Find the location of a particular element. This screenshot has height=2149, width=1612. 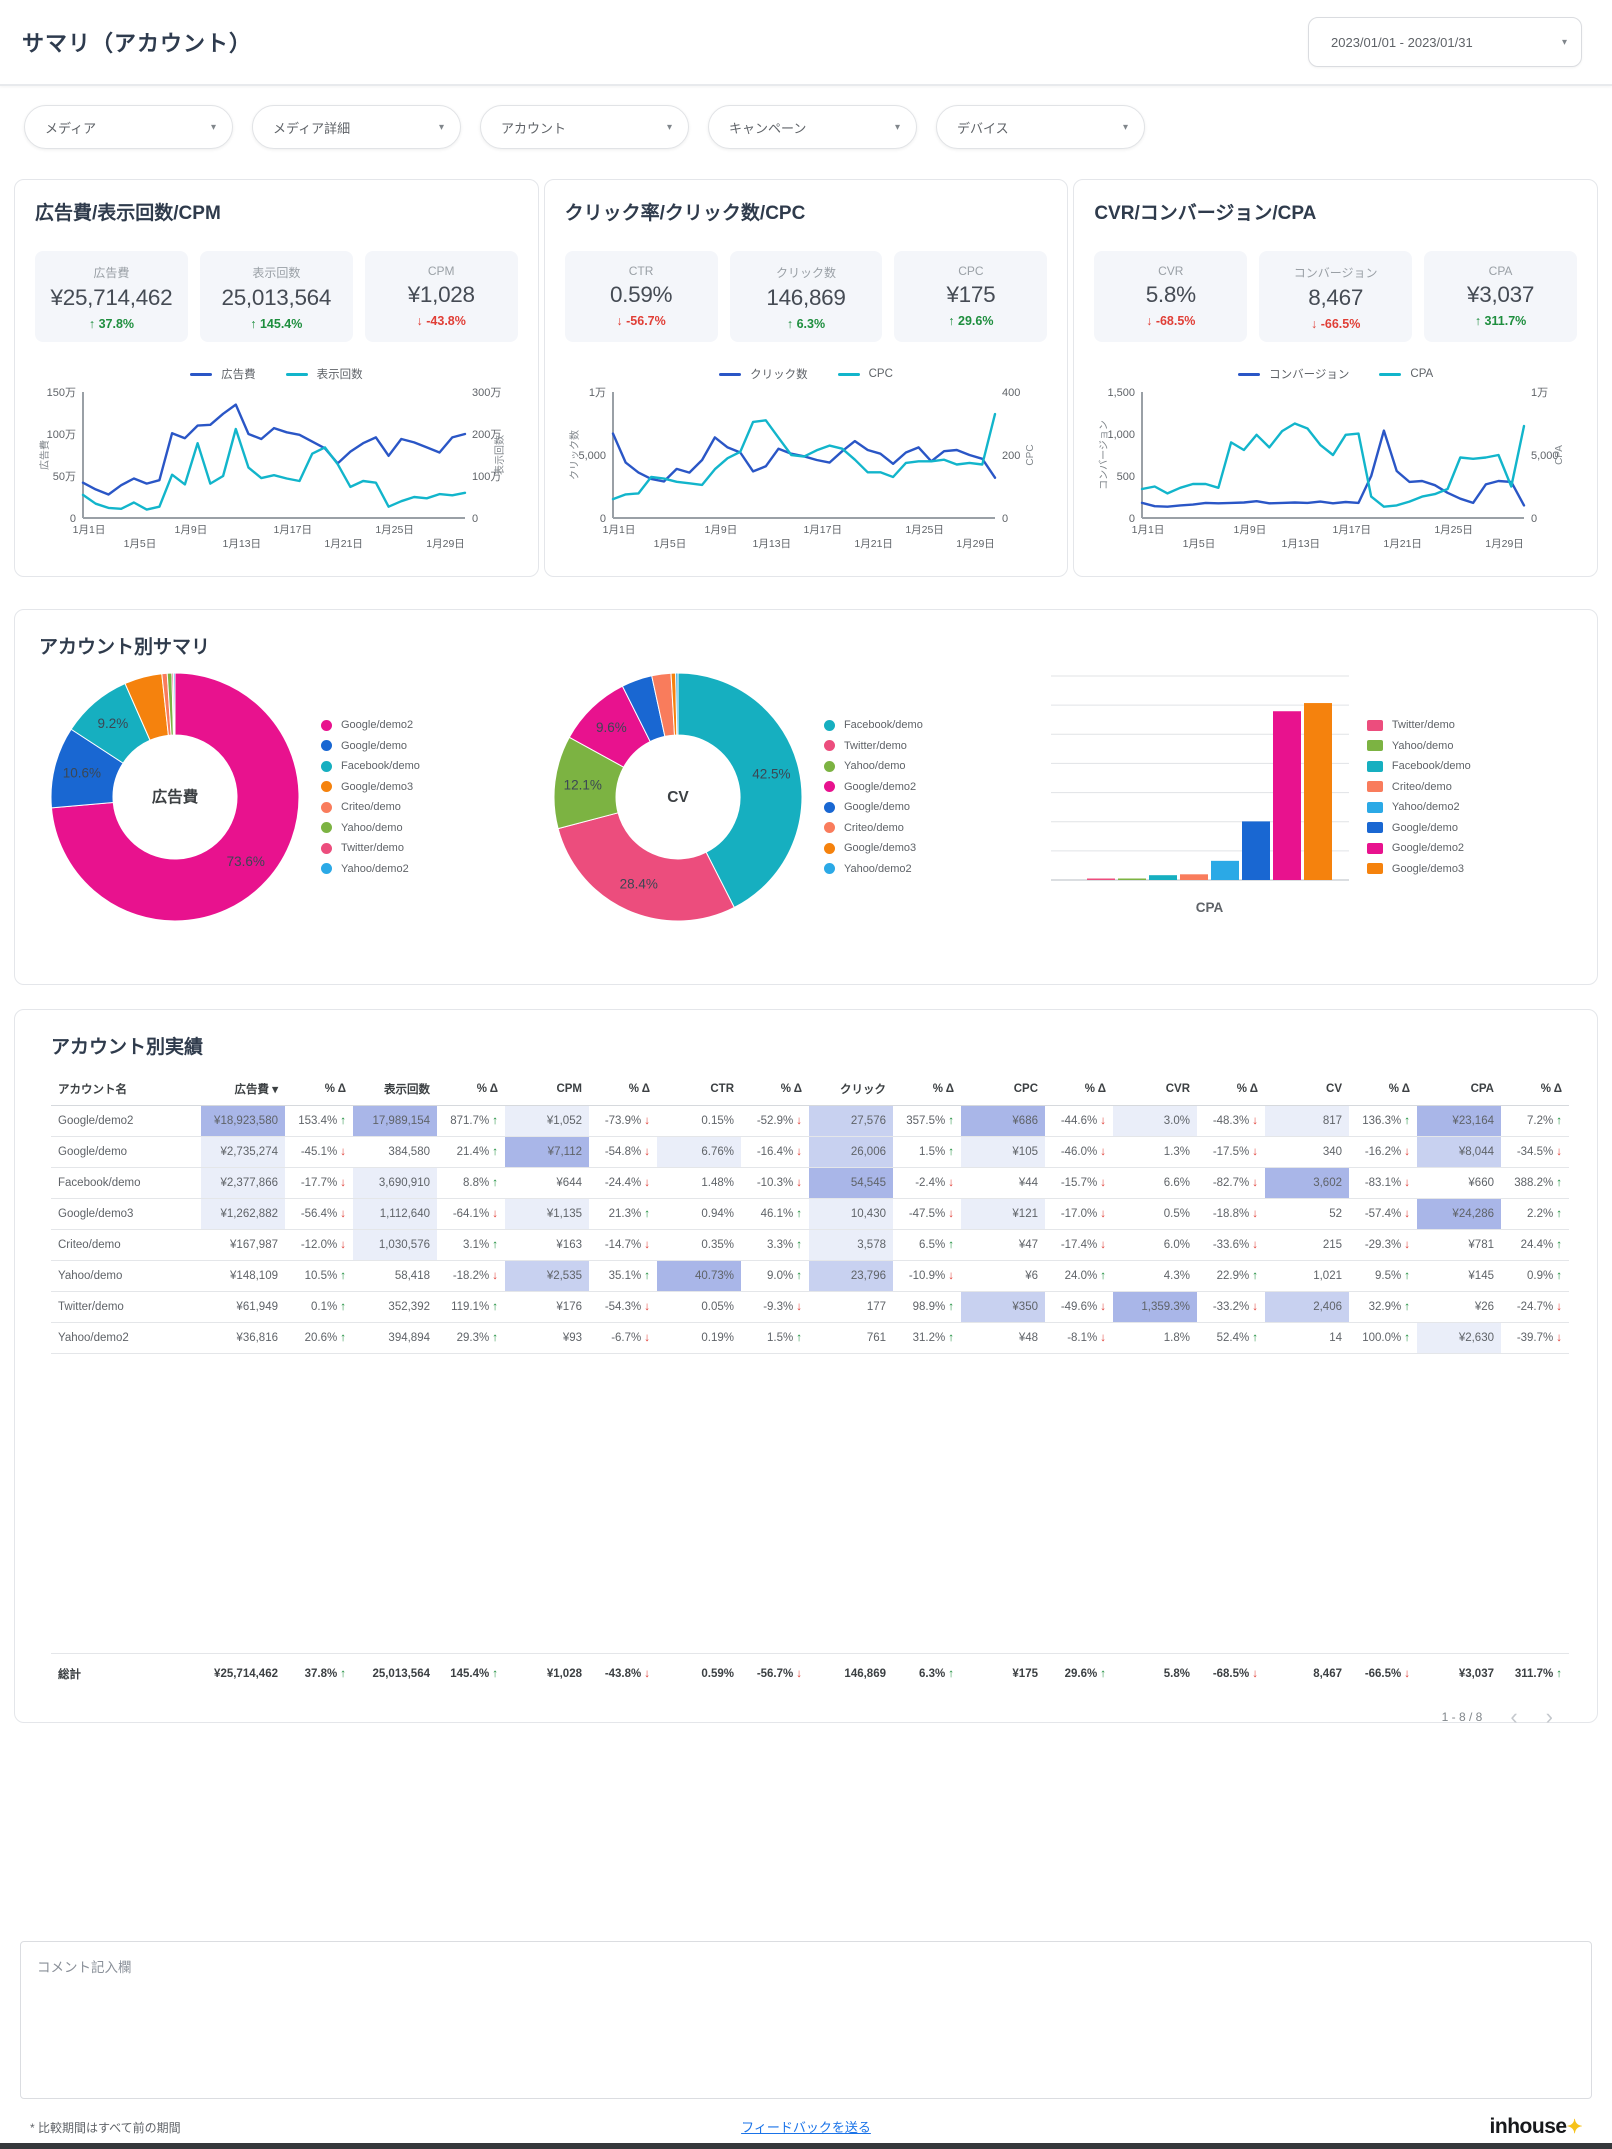

next-page-button: › is located at coordinates (1549, 1716).